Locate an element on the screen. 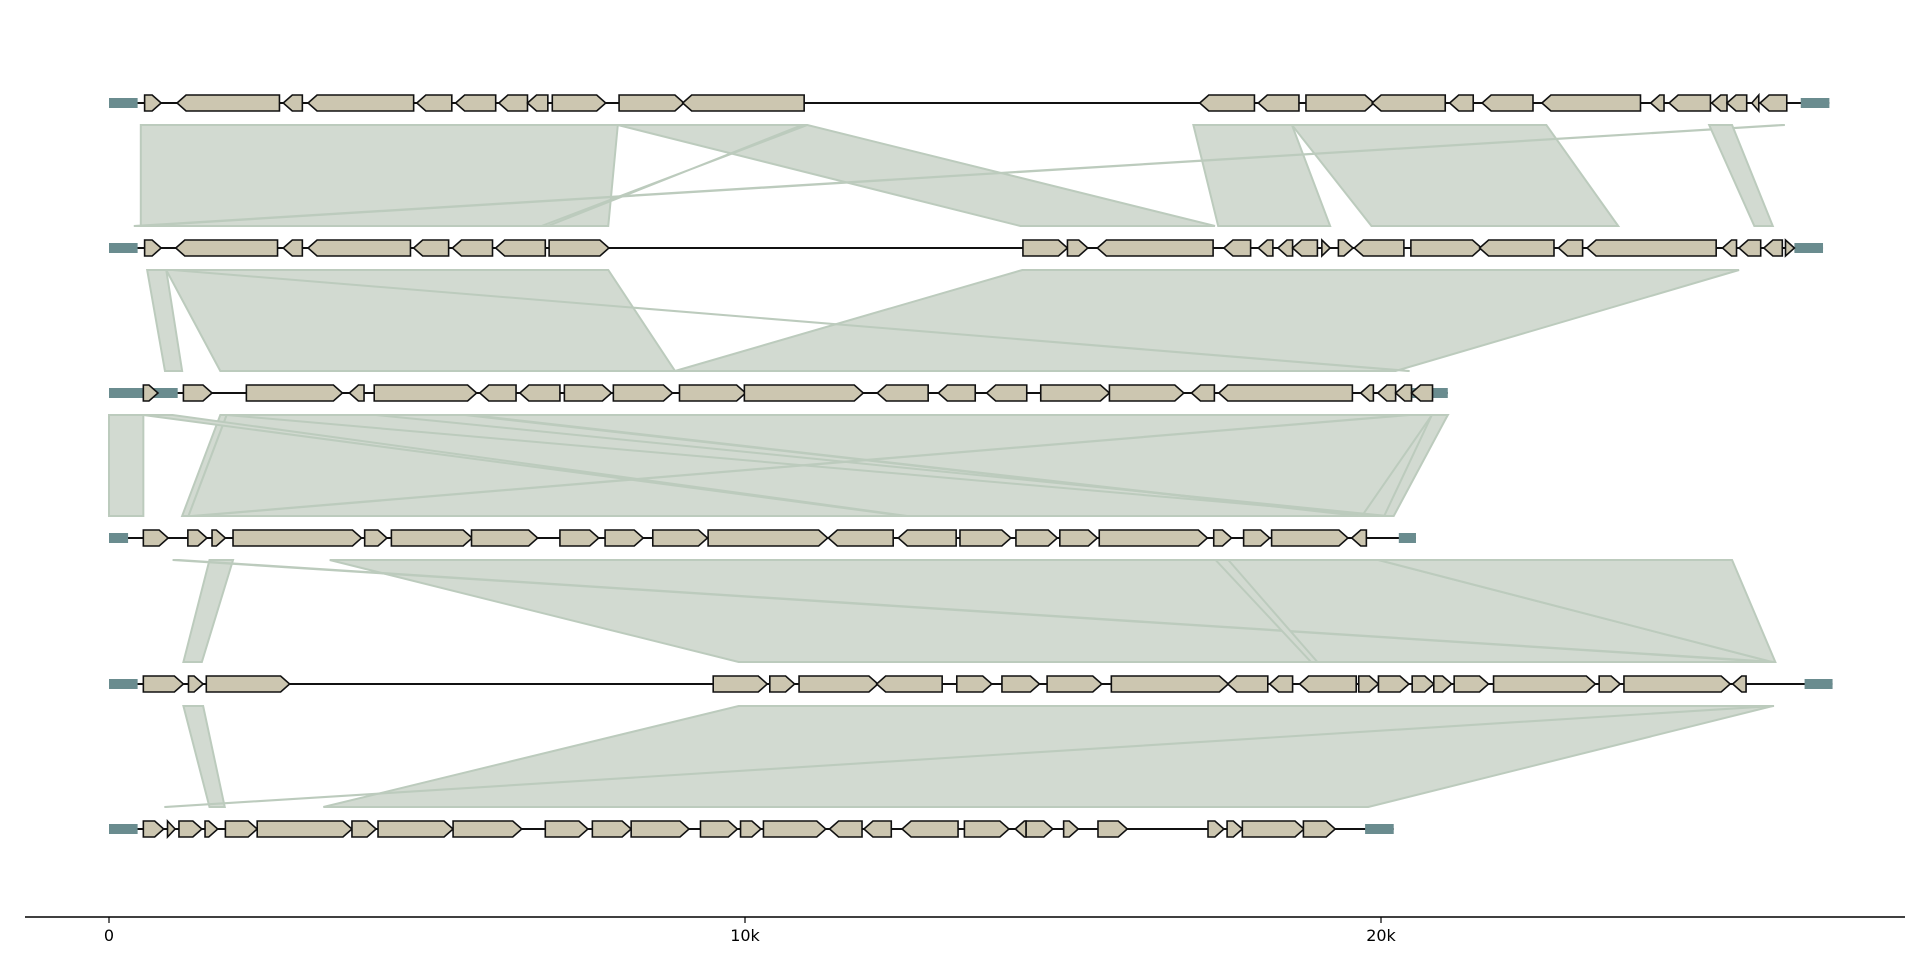 The height and width of the screenshot is (960, 1920). axis-tick-label: 20k is located at coordinates (1381, 935).